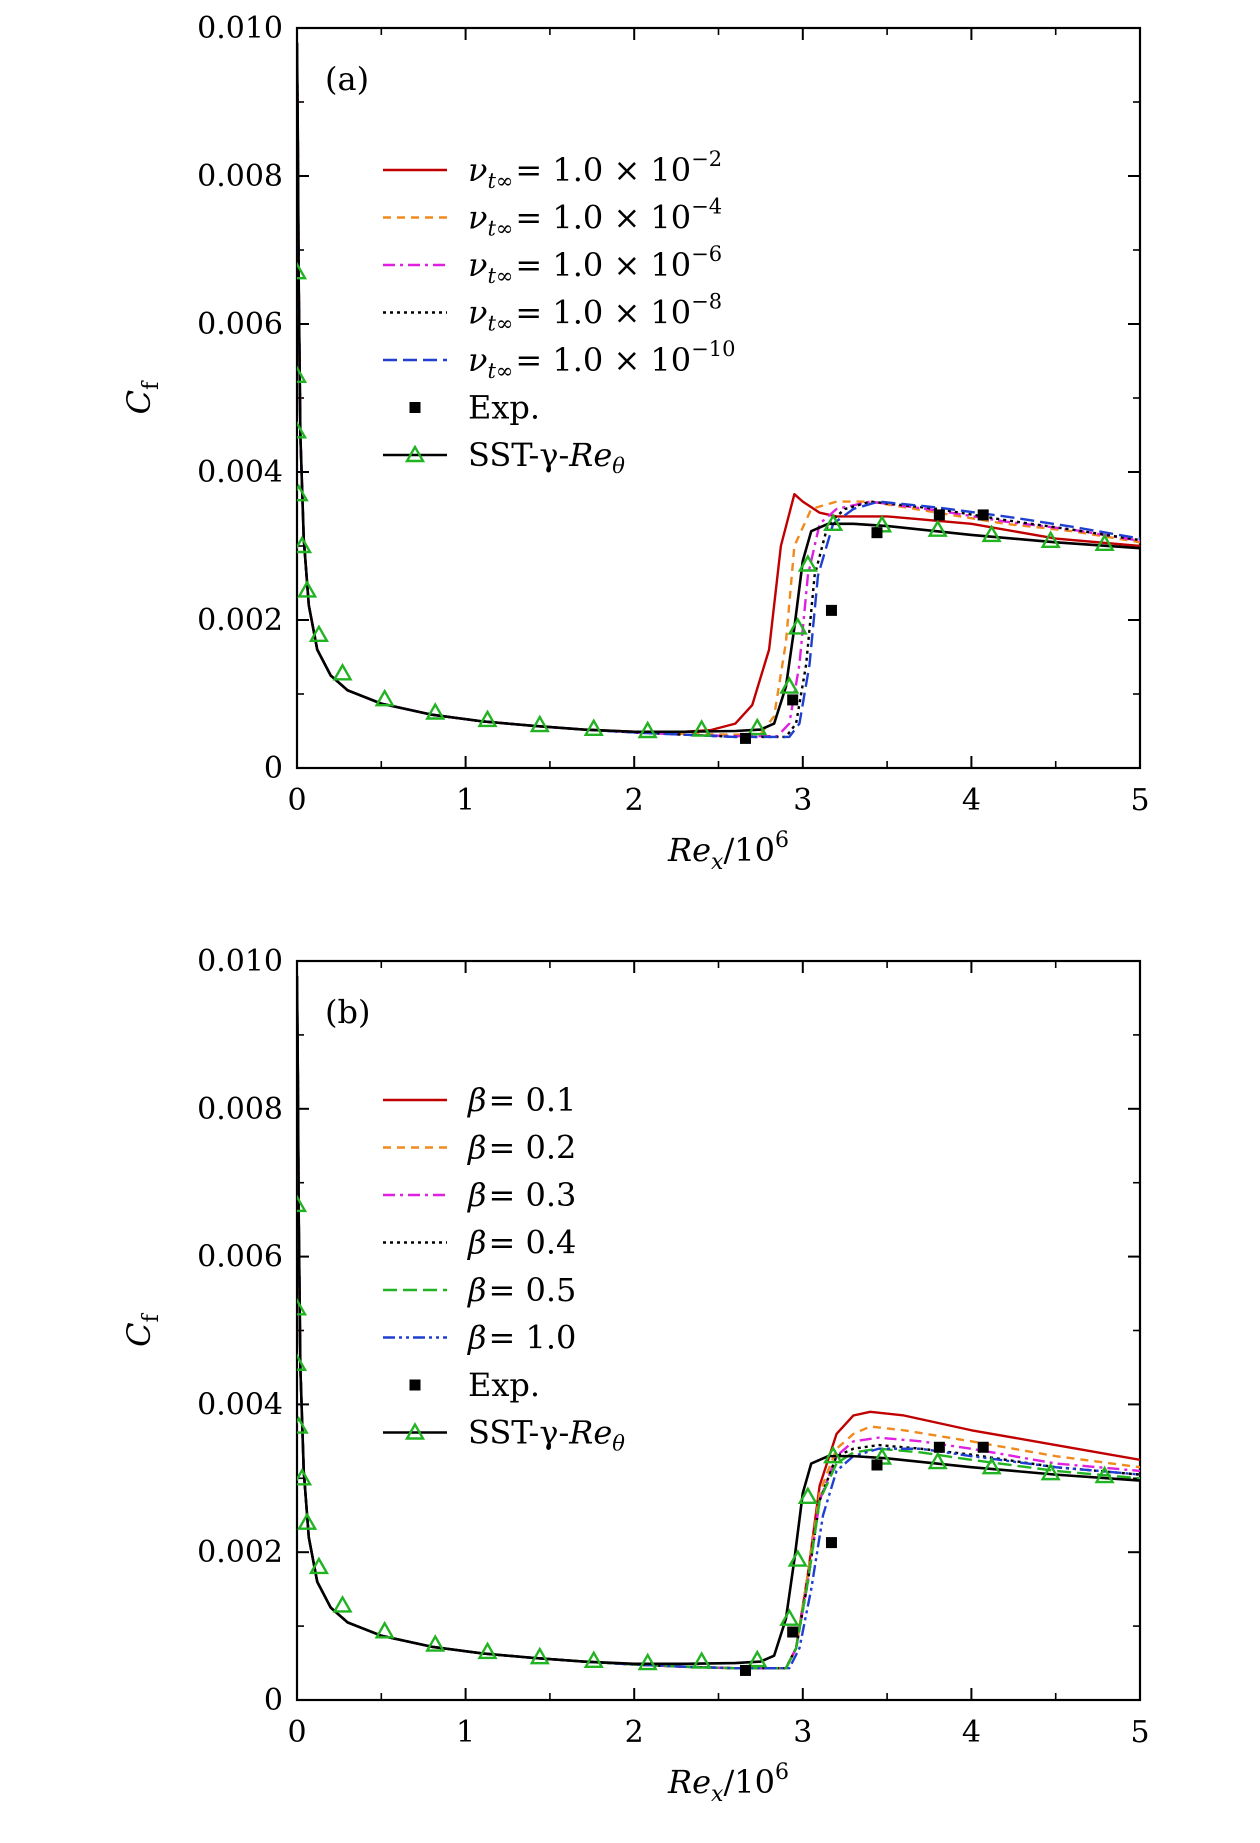 This screenshot has width=1260, height=1843. I want to click on legend-entry: β= 0.3, so click(521, 1195).